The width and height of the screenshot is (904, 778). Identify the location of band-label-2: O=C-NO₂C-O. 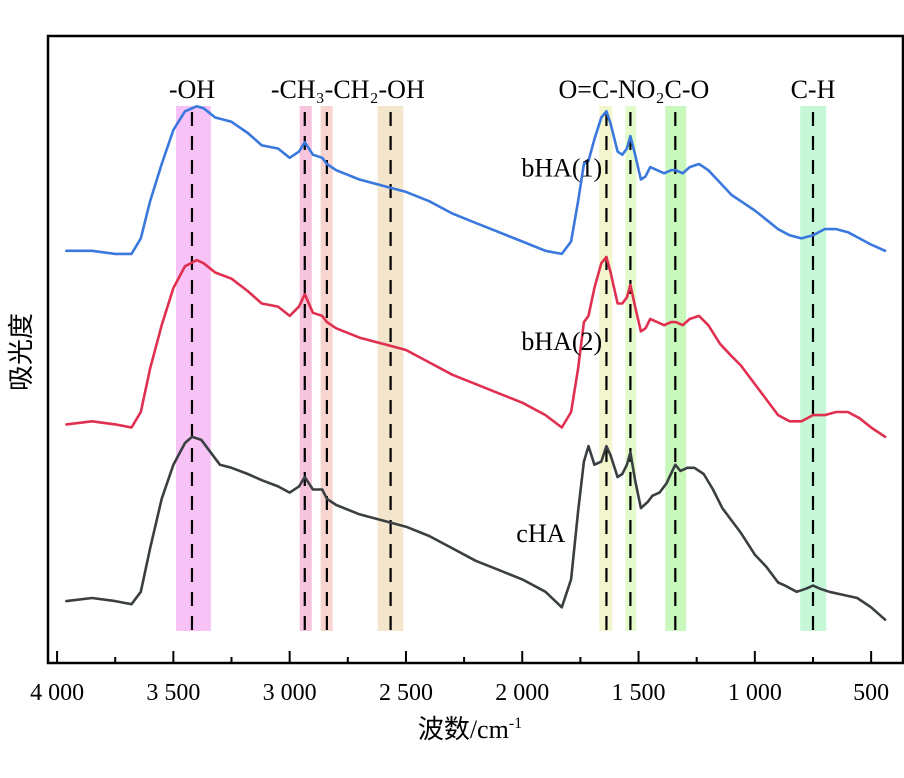
(633, 89).